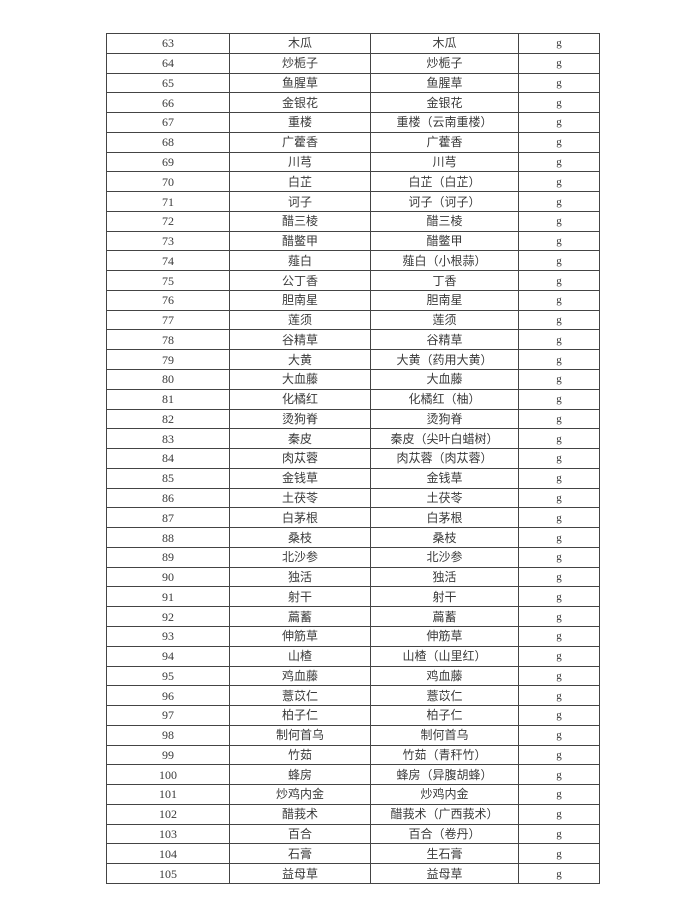 This screenshot has width=695, height=910. Describe the element at coordinates (300, 399) in the screenshot. I see `herb-name-cell: 化橘红` at that location.